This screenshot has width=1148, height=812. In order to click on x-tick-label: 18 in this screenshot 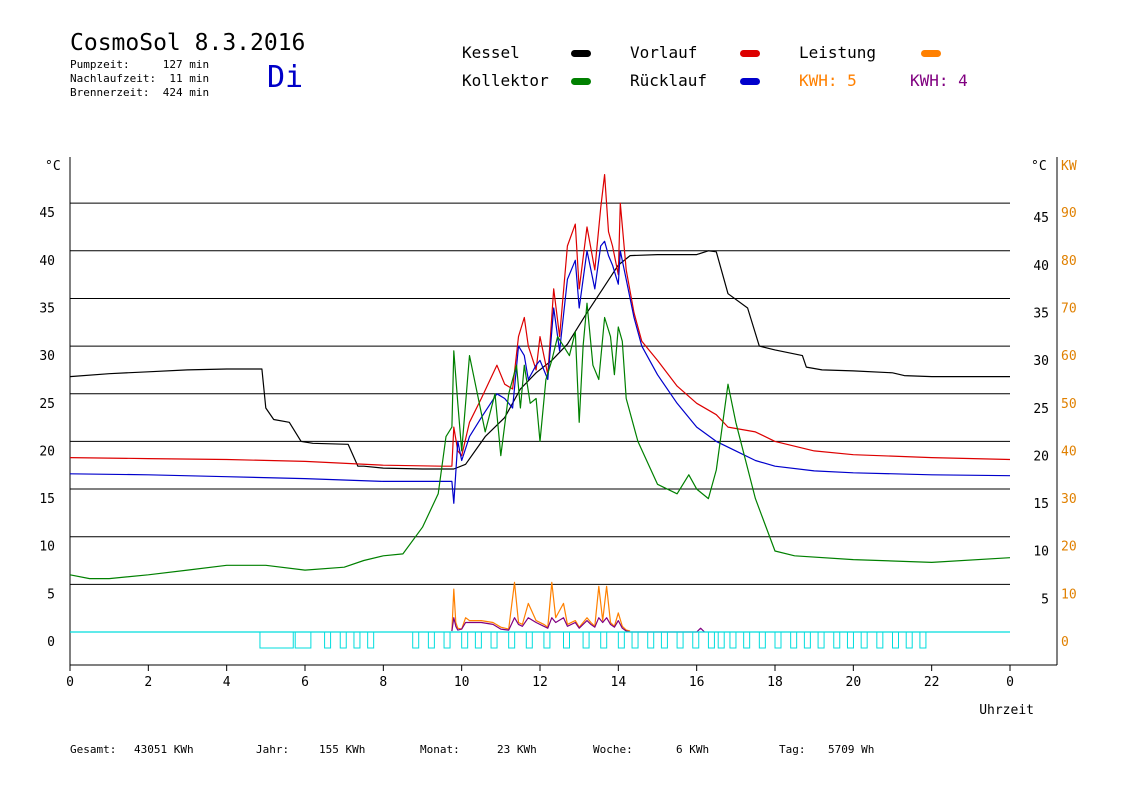, I will do `click(775, 682)`.